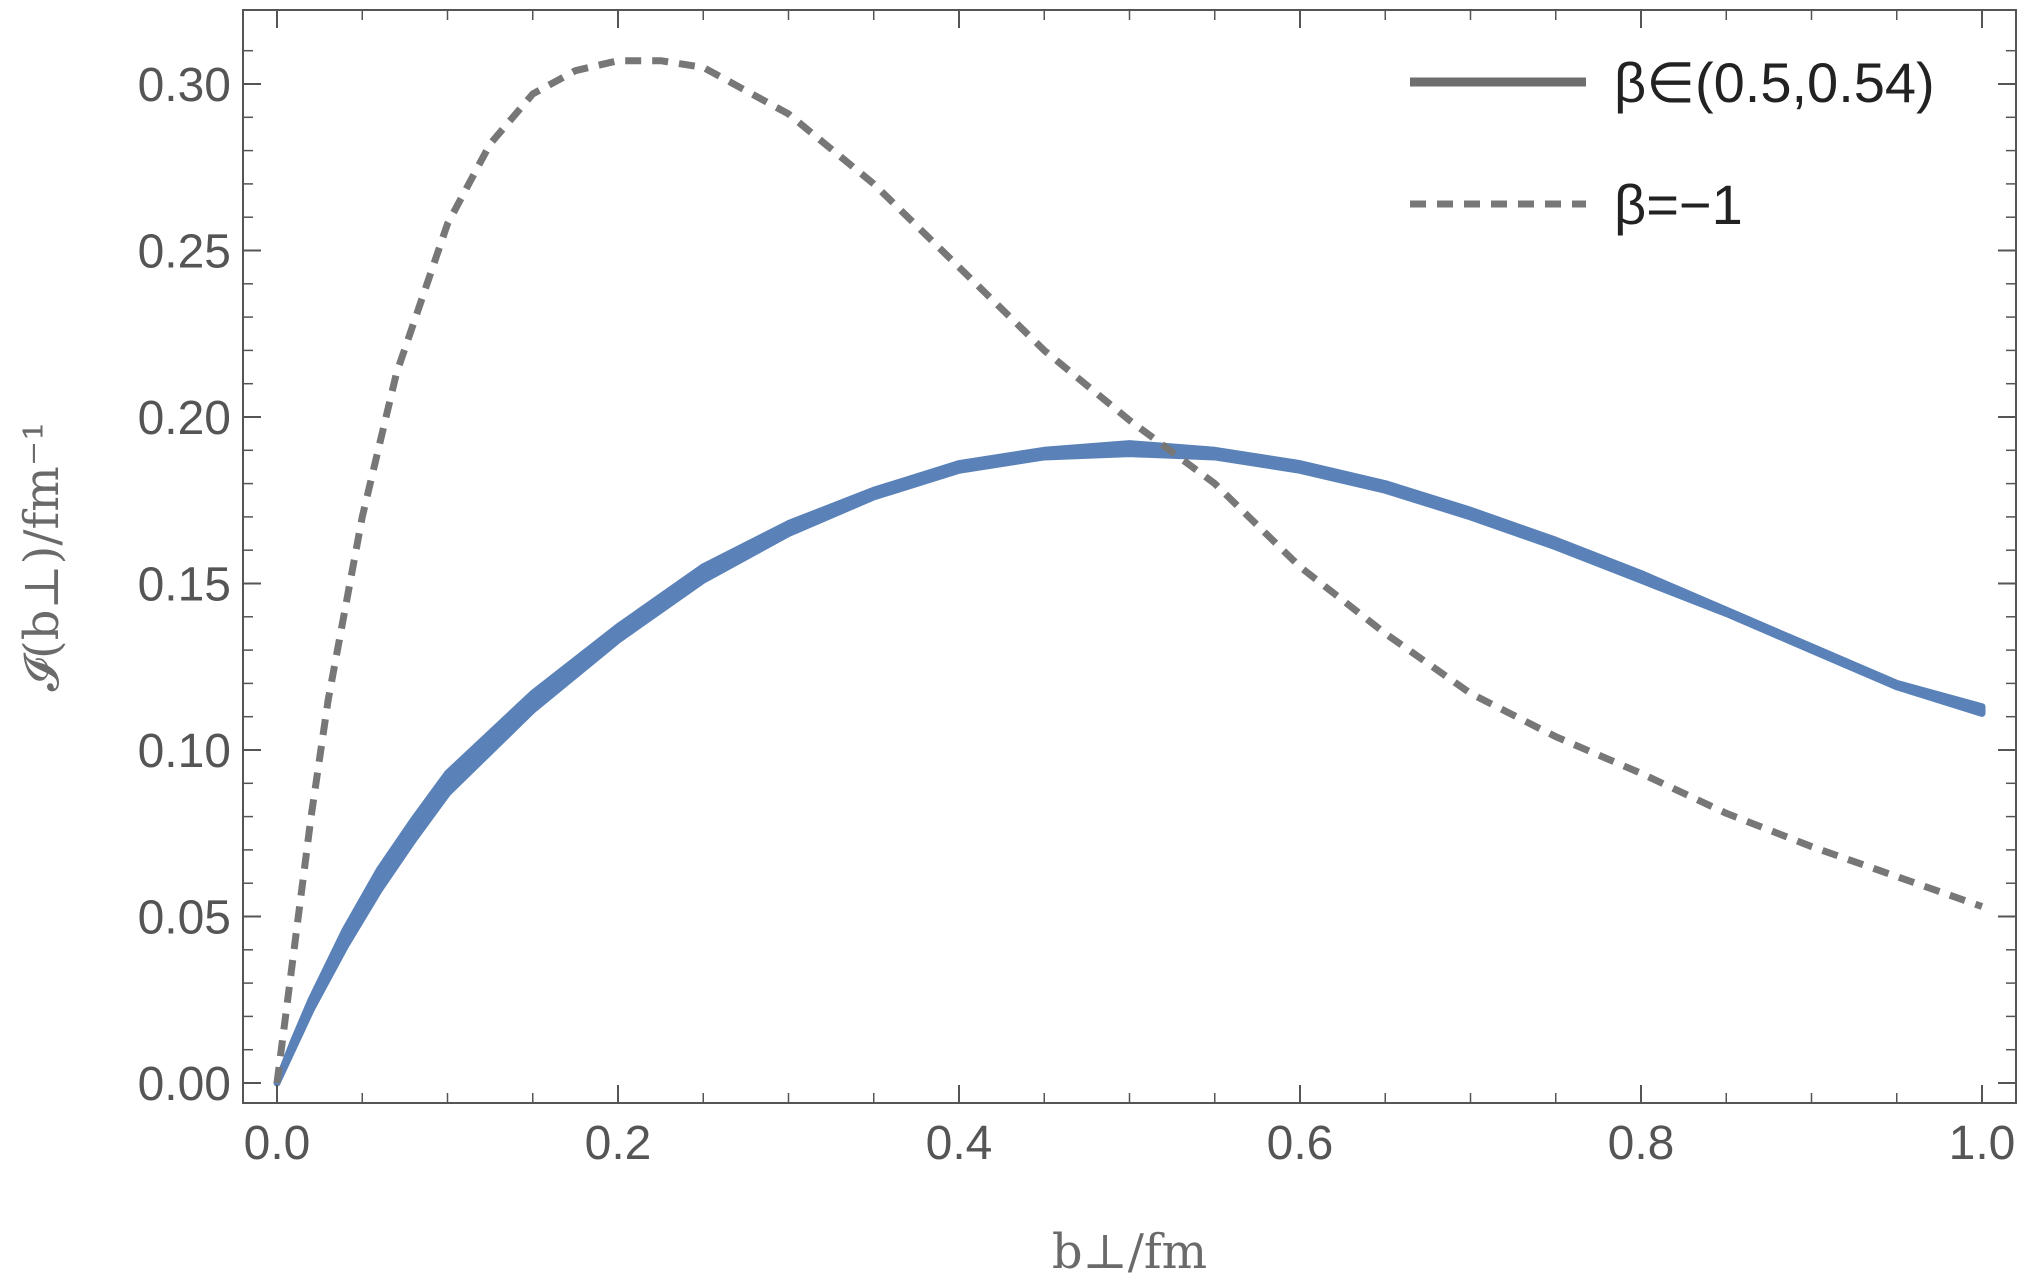 Image resolution: width=2031 pixels, height=1288 pixels. Describe the element at coordinates (1300, 1143) in the screenshot. I see `x-tick-label: 0.6` at that location.